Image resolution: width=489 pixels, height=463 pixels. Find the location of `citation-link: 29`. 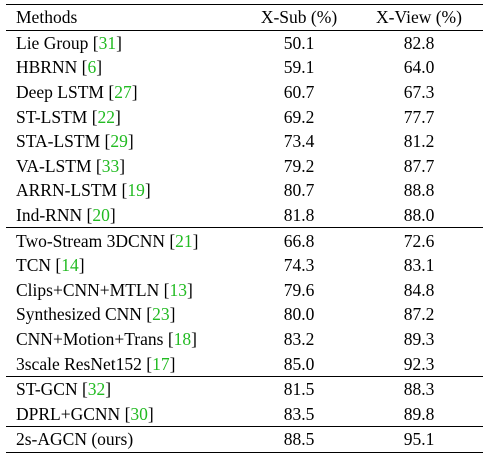

citation-link: 29 is located at coordinates (119, 141).